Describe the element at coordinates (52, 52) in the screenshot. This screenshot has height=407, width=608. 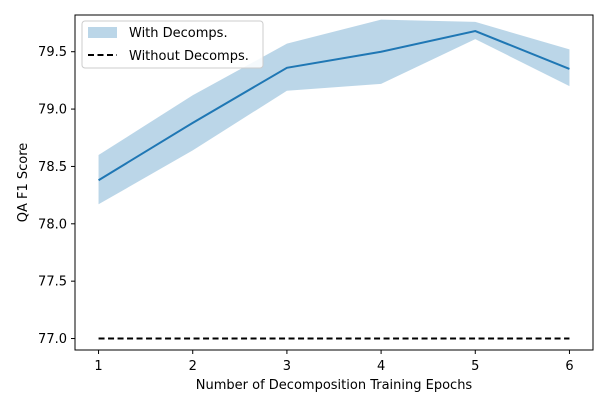
I see `y-tick-label: 79.5` at that location.